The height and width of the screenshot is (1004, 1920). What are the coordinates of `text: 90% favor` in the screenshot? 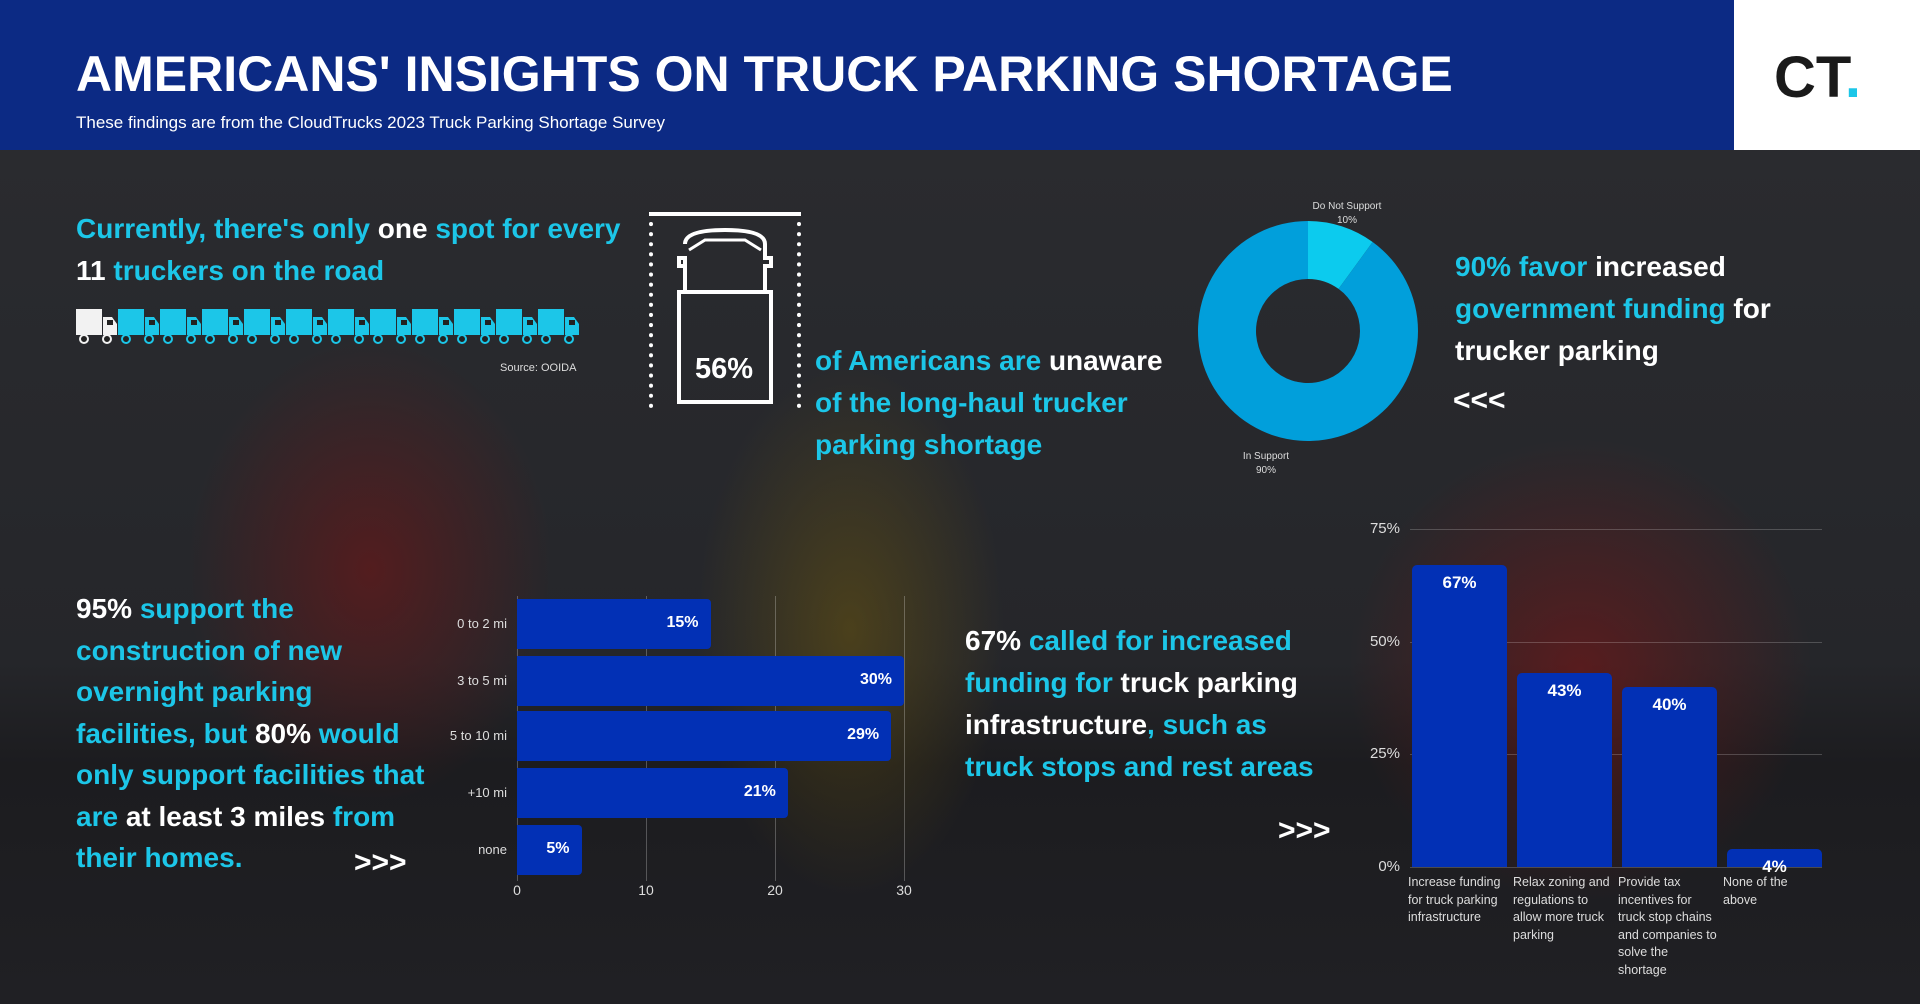 It's located at (1521, 266).